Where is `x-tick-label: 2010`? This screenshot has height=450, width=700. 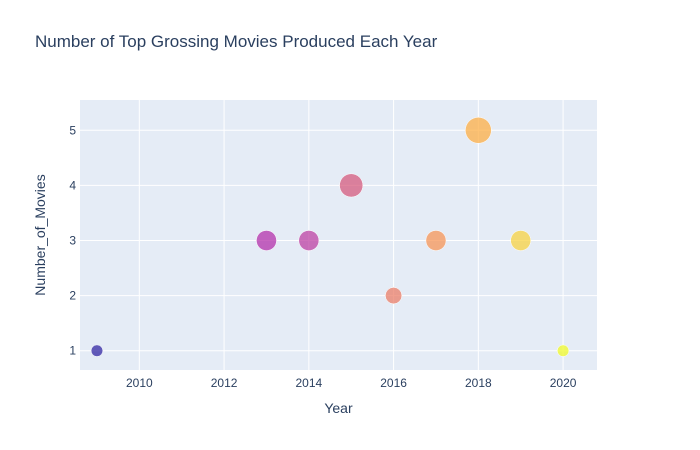 x-tick-label: 2010 is located at coordinates (139, 383).